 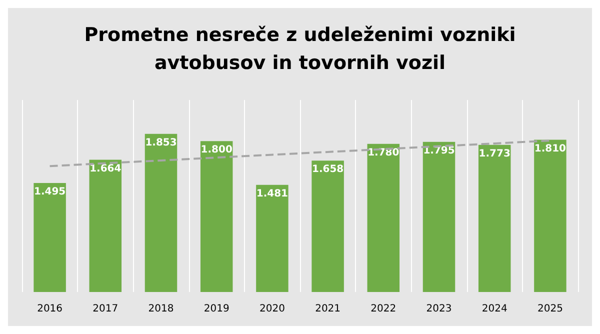 What do you see at coordinates (300, 49) in the screenshot?
I see `chart-title: Prometne nesreče z udeleženimi vozniki avtobusov in tovornih vozil` at bounding box center [300, 49].